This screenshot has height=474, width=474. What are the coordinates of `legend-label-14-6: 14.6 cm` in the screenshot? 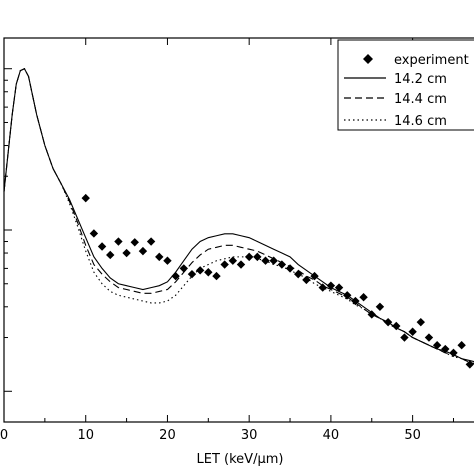 It's located at (420, 121).